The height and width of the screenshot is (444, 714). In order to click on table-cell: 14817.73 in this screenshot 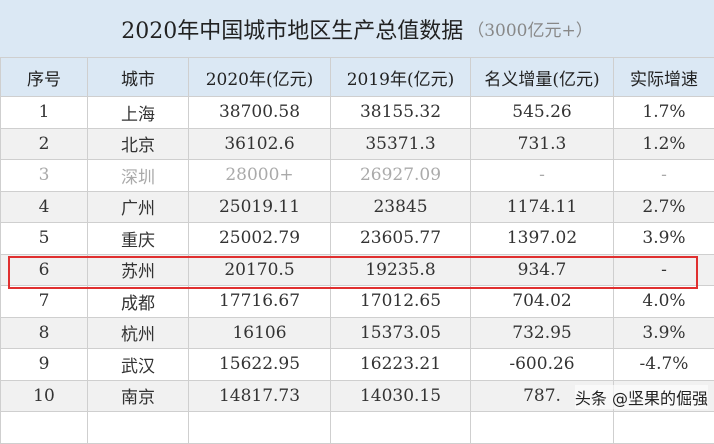, I will do `click(260, 396)`.